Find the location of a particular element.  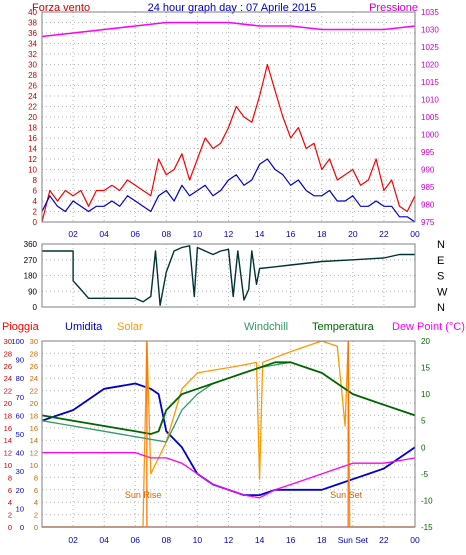

humidity-tick: 30 is located at coordinates (20, 471).